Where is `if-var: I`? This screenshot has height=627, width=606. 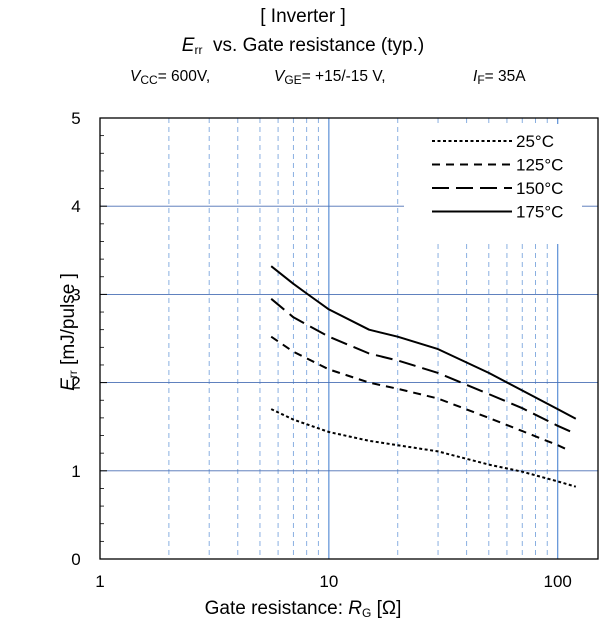 if-var: I is located at coordinates (475, 76).